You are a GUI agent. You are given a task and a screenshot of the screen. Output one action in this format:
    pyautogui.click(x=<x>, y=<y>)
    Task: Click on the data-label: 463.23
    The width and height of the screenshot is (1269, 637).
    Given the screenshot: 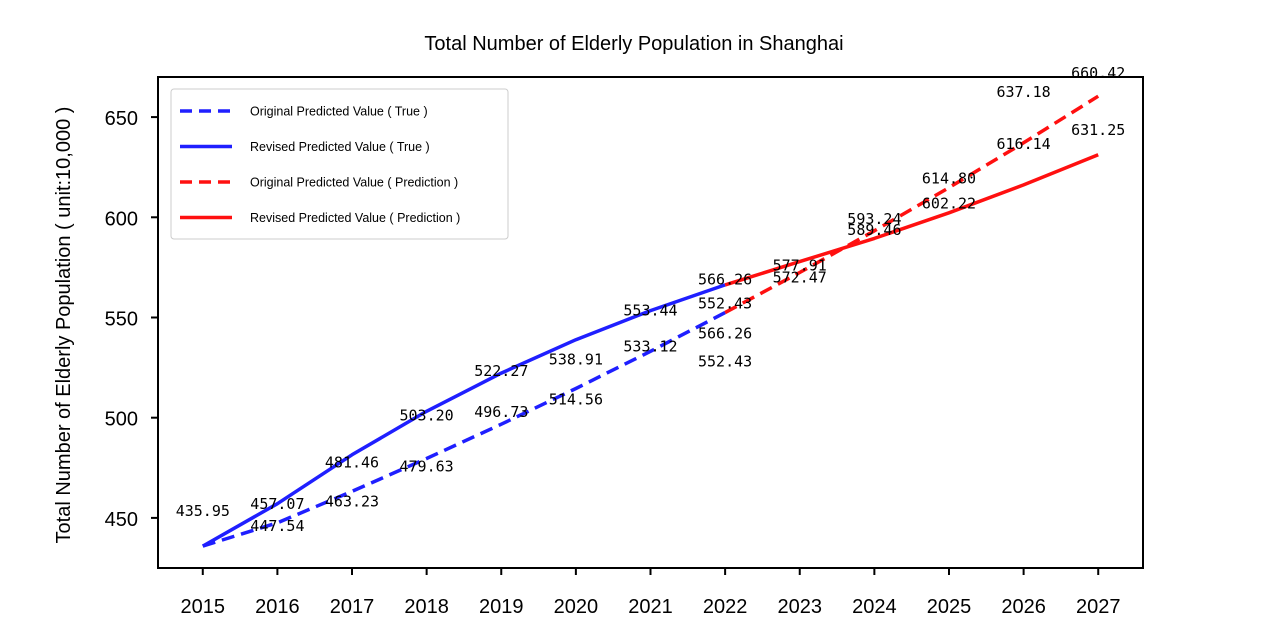 What is the action you would take?
    pyautogui.click(x=352, y=501)
    